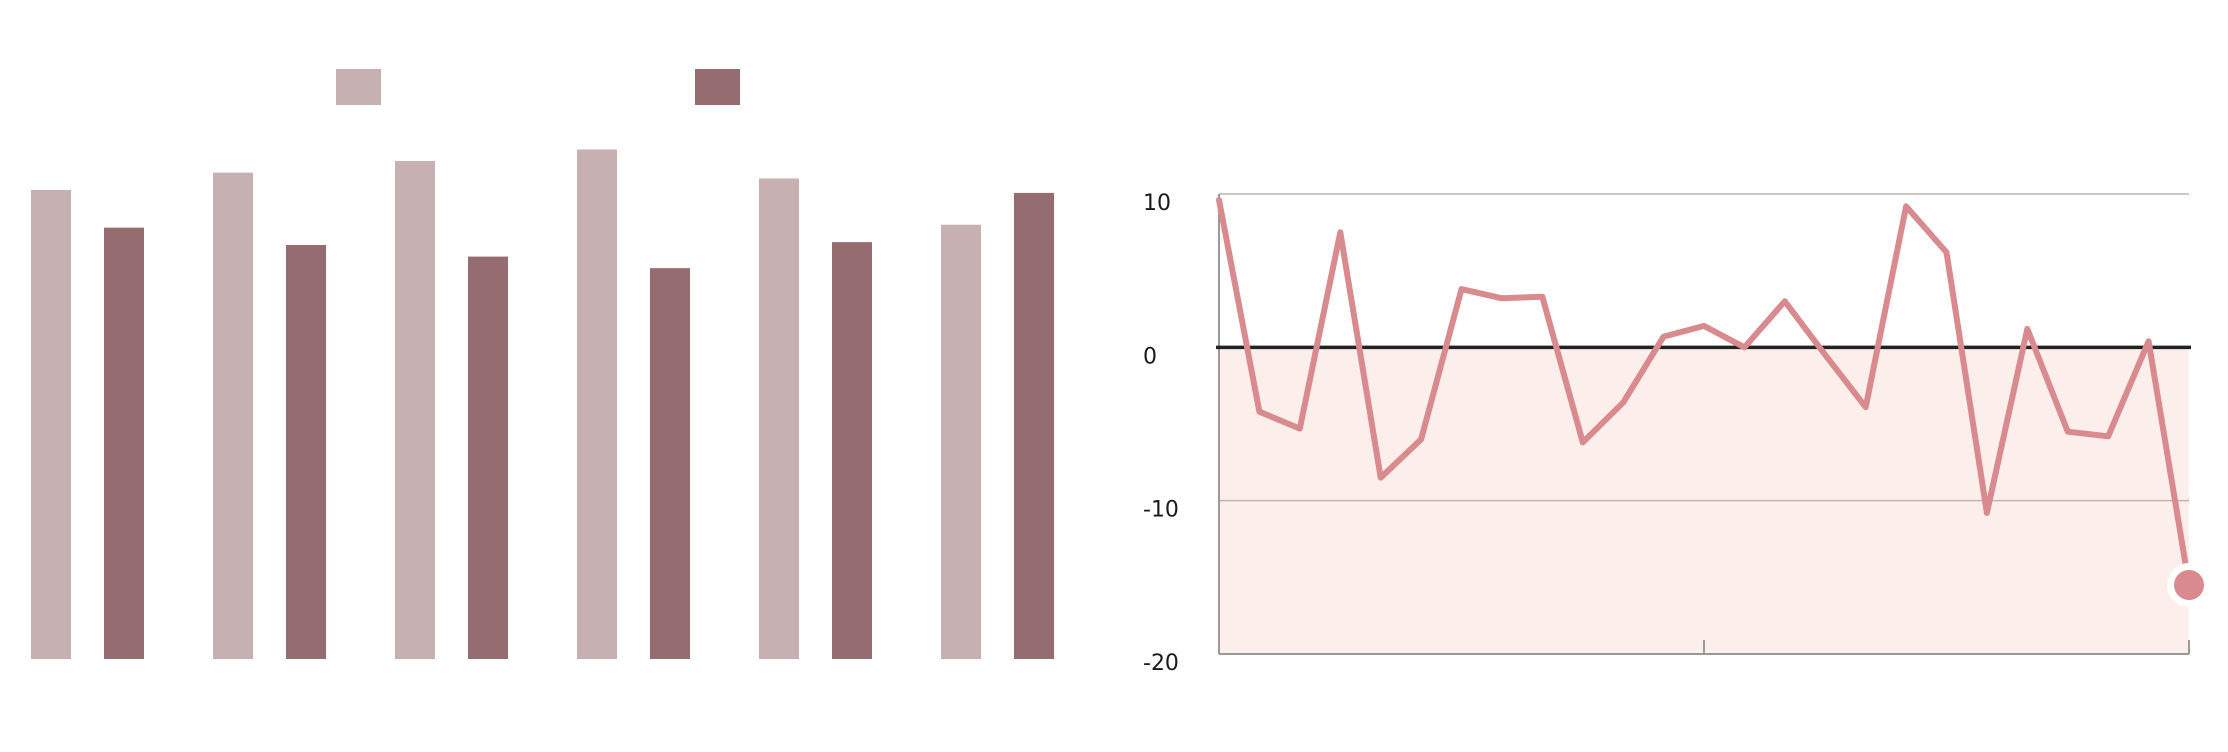 This screenshot has width=2228, height=752. I want to click on bar-legend, so click(538, 87).